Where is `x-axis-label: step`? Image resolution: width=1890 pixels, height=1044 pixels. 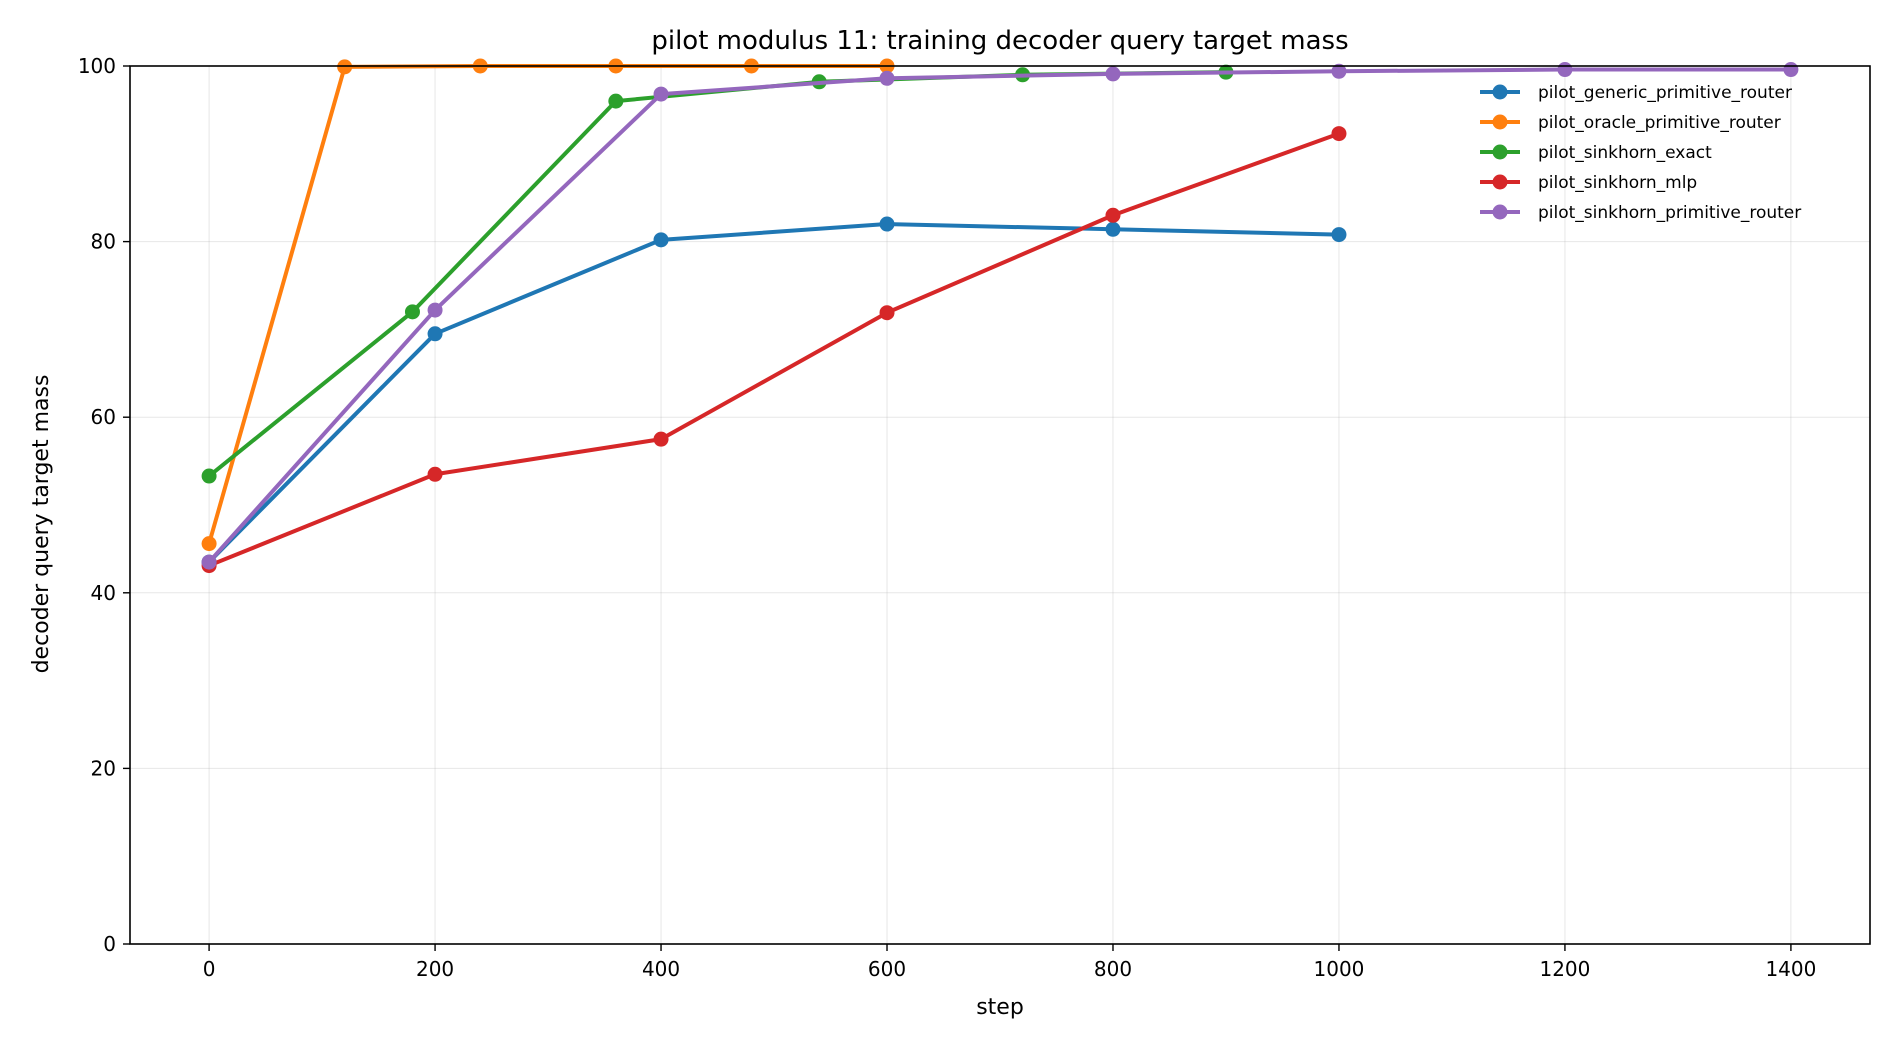 x-axis-label: step is located at coordinates (1000, 1007).